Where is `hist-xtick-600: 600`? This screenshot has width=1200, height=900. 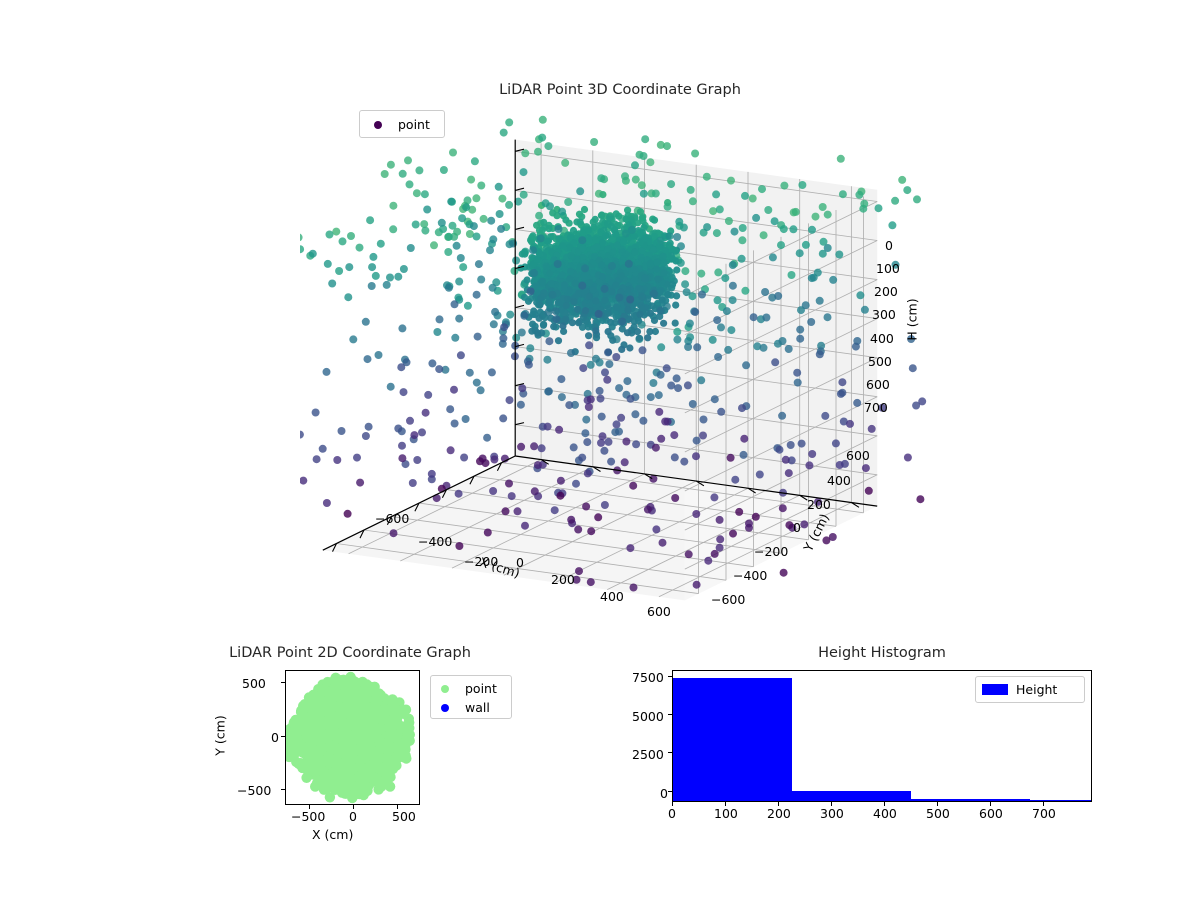
hist-xtick-600: 600 is located at coordinates (991, 813).